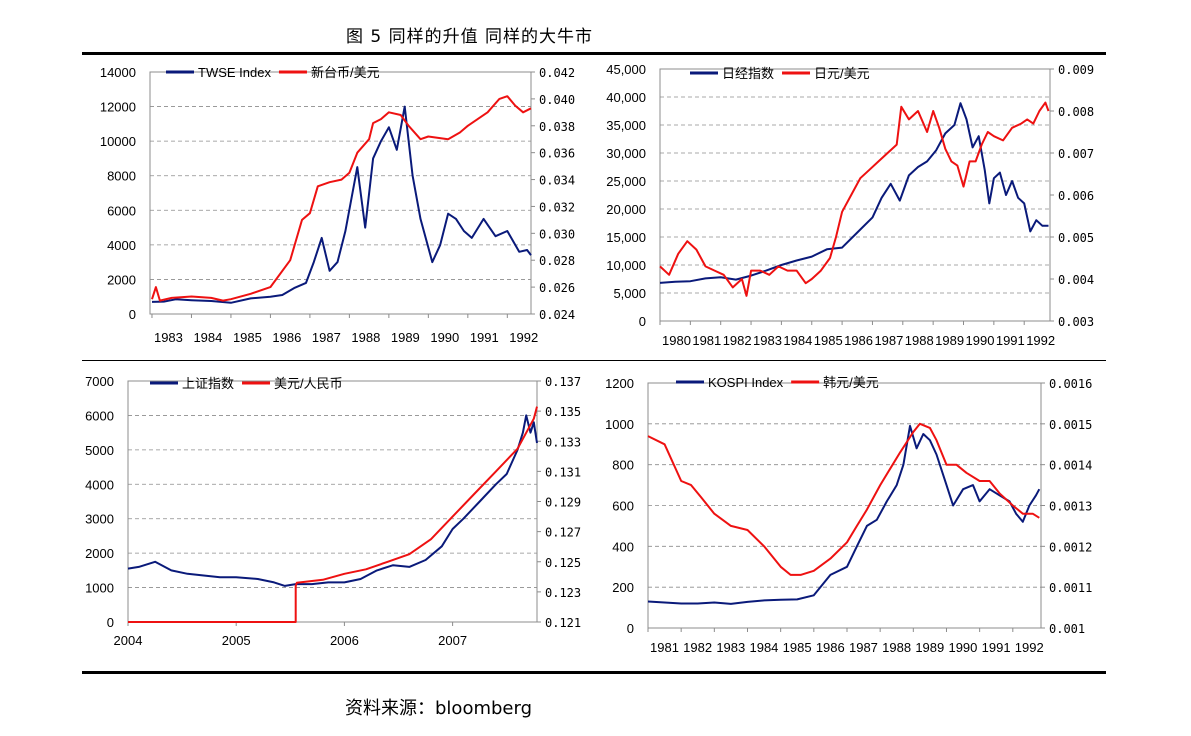 The width and height of the screenshot is (1191, 736). Describe the element at coordinates (345, 72) in the screenshot. I see `legend-label-fx: 新台币/美元` at that location.